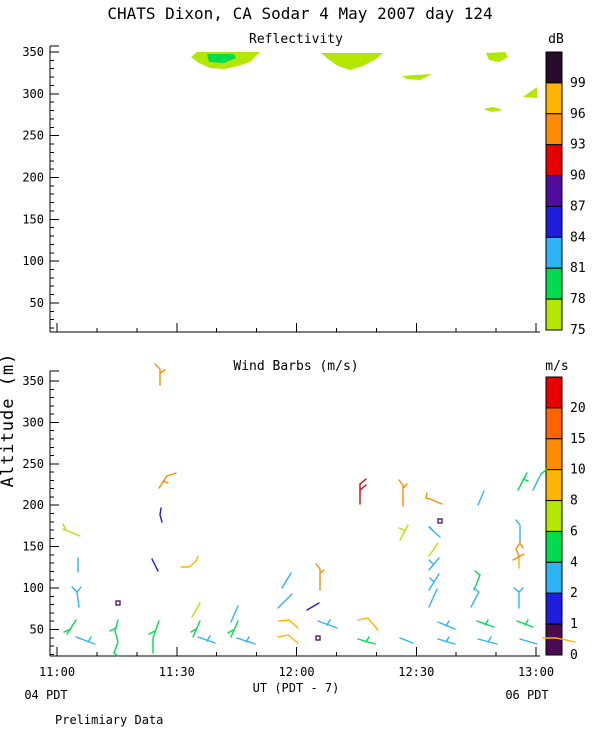 The width and height of the screenshot is (600, 750). What do you see at coordinates (578, 237) in the screenshot?
I see `colorbar-label: 84` at bounding box center [578, 237].